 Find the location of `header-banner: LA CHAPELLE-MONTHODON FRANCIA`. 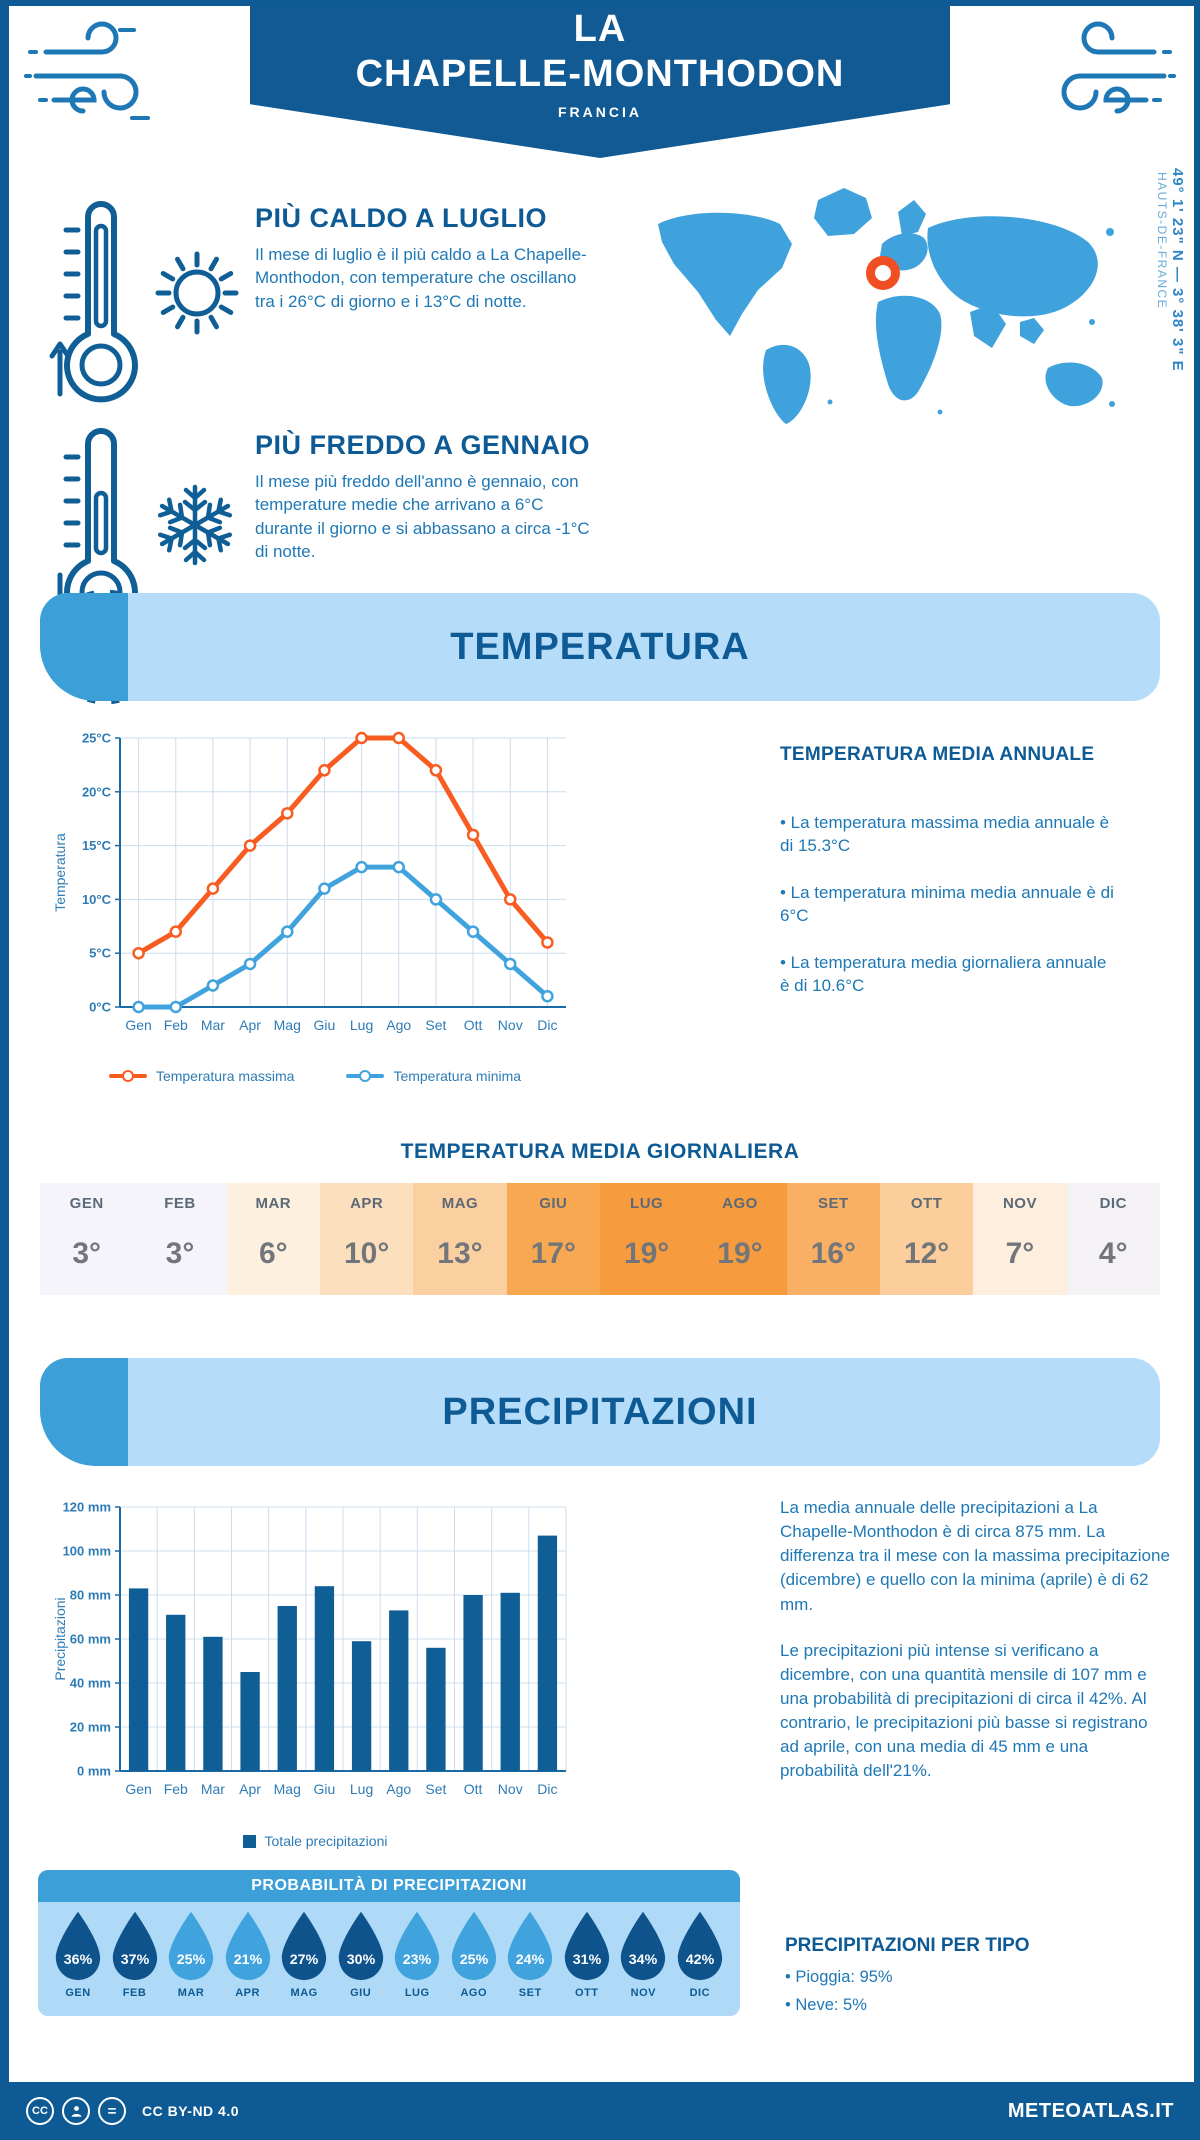

header-banner: LA CHAPELLE-MONTHODON FRANCIA is located at coordinates (600, 79).